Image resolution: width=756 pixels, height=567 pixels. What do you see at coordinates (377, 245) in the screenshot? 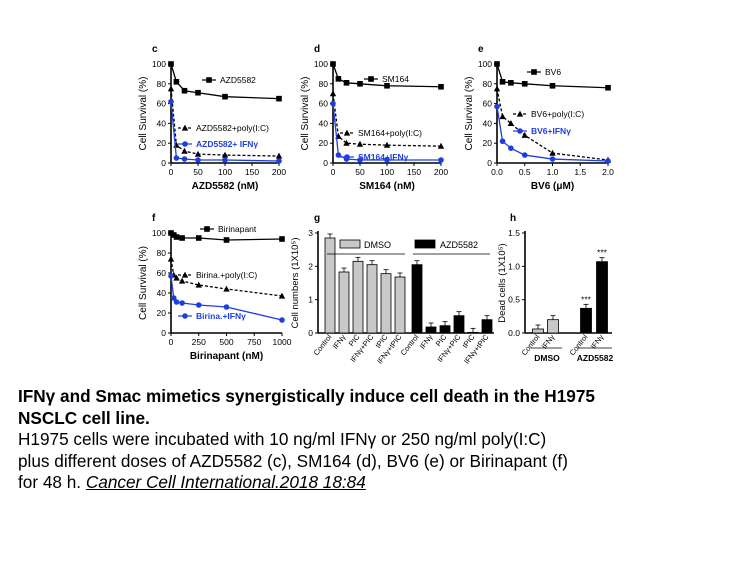
I see `legend-label-dmso: DMSO` at bounding box center [377, 245].